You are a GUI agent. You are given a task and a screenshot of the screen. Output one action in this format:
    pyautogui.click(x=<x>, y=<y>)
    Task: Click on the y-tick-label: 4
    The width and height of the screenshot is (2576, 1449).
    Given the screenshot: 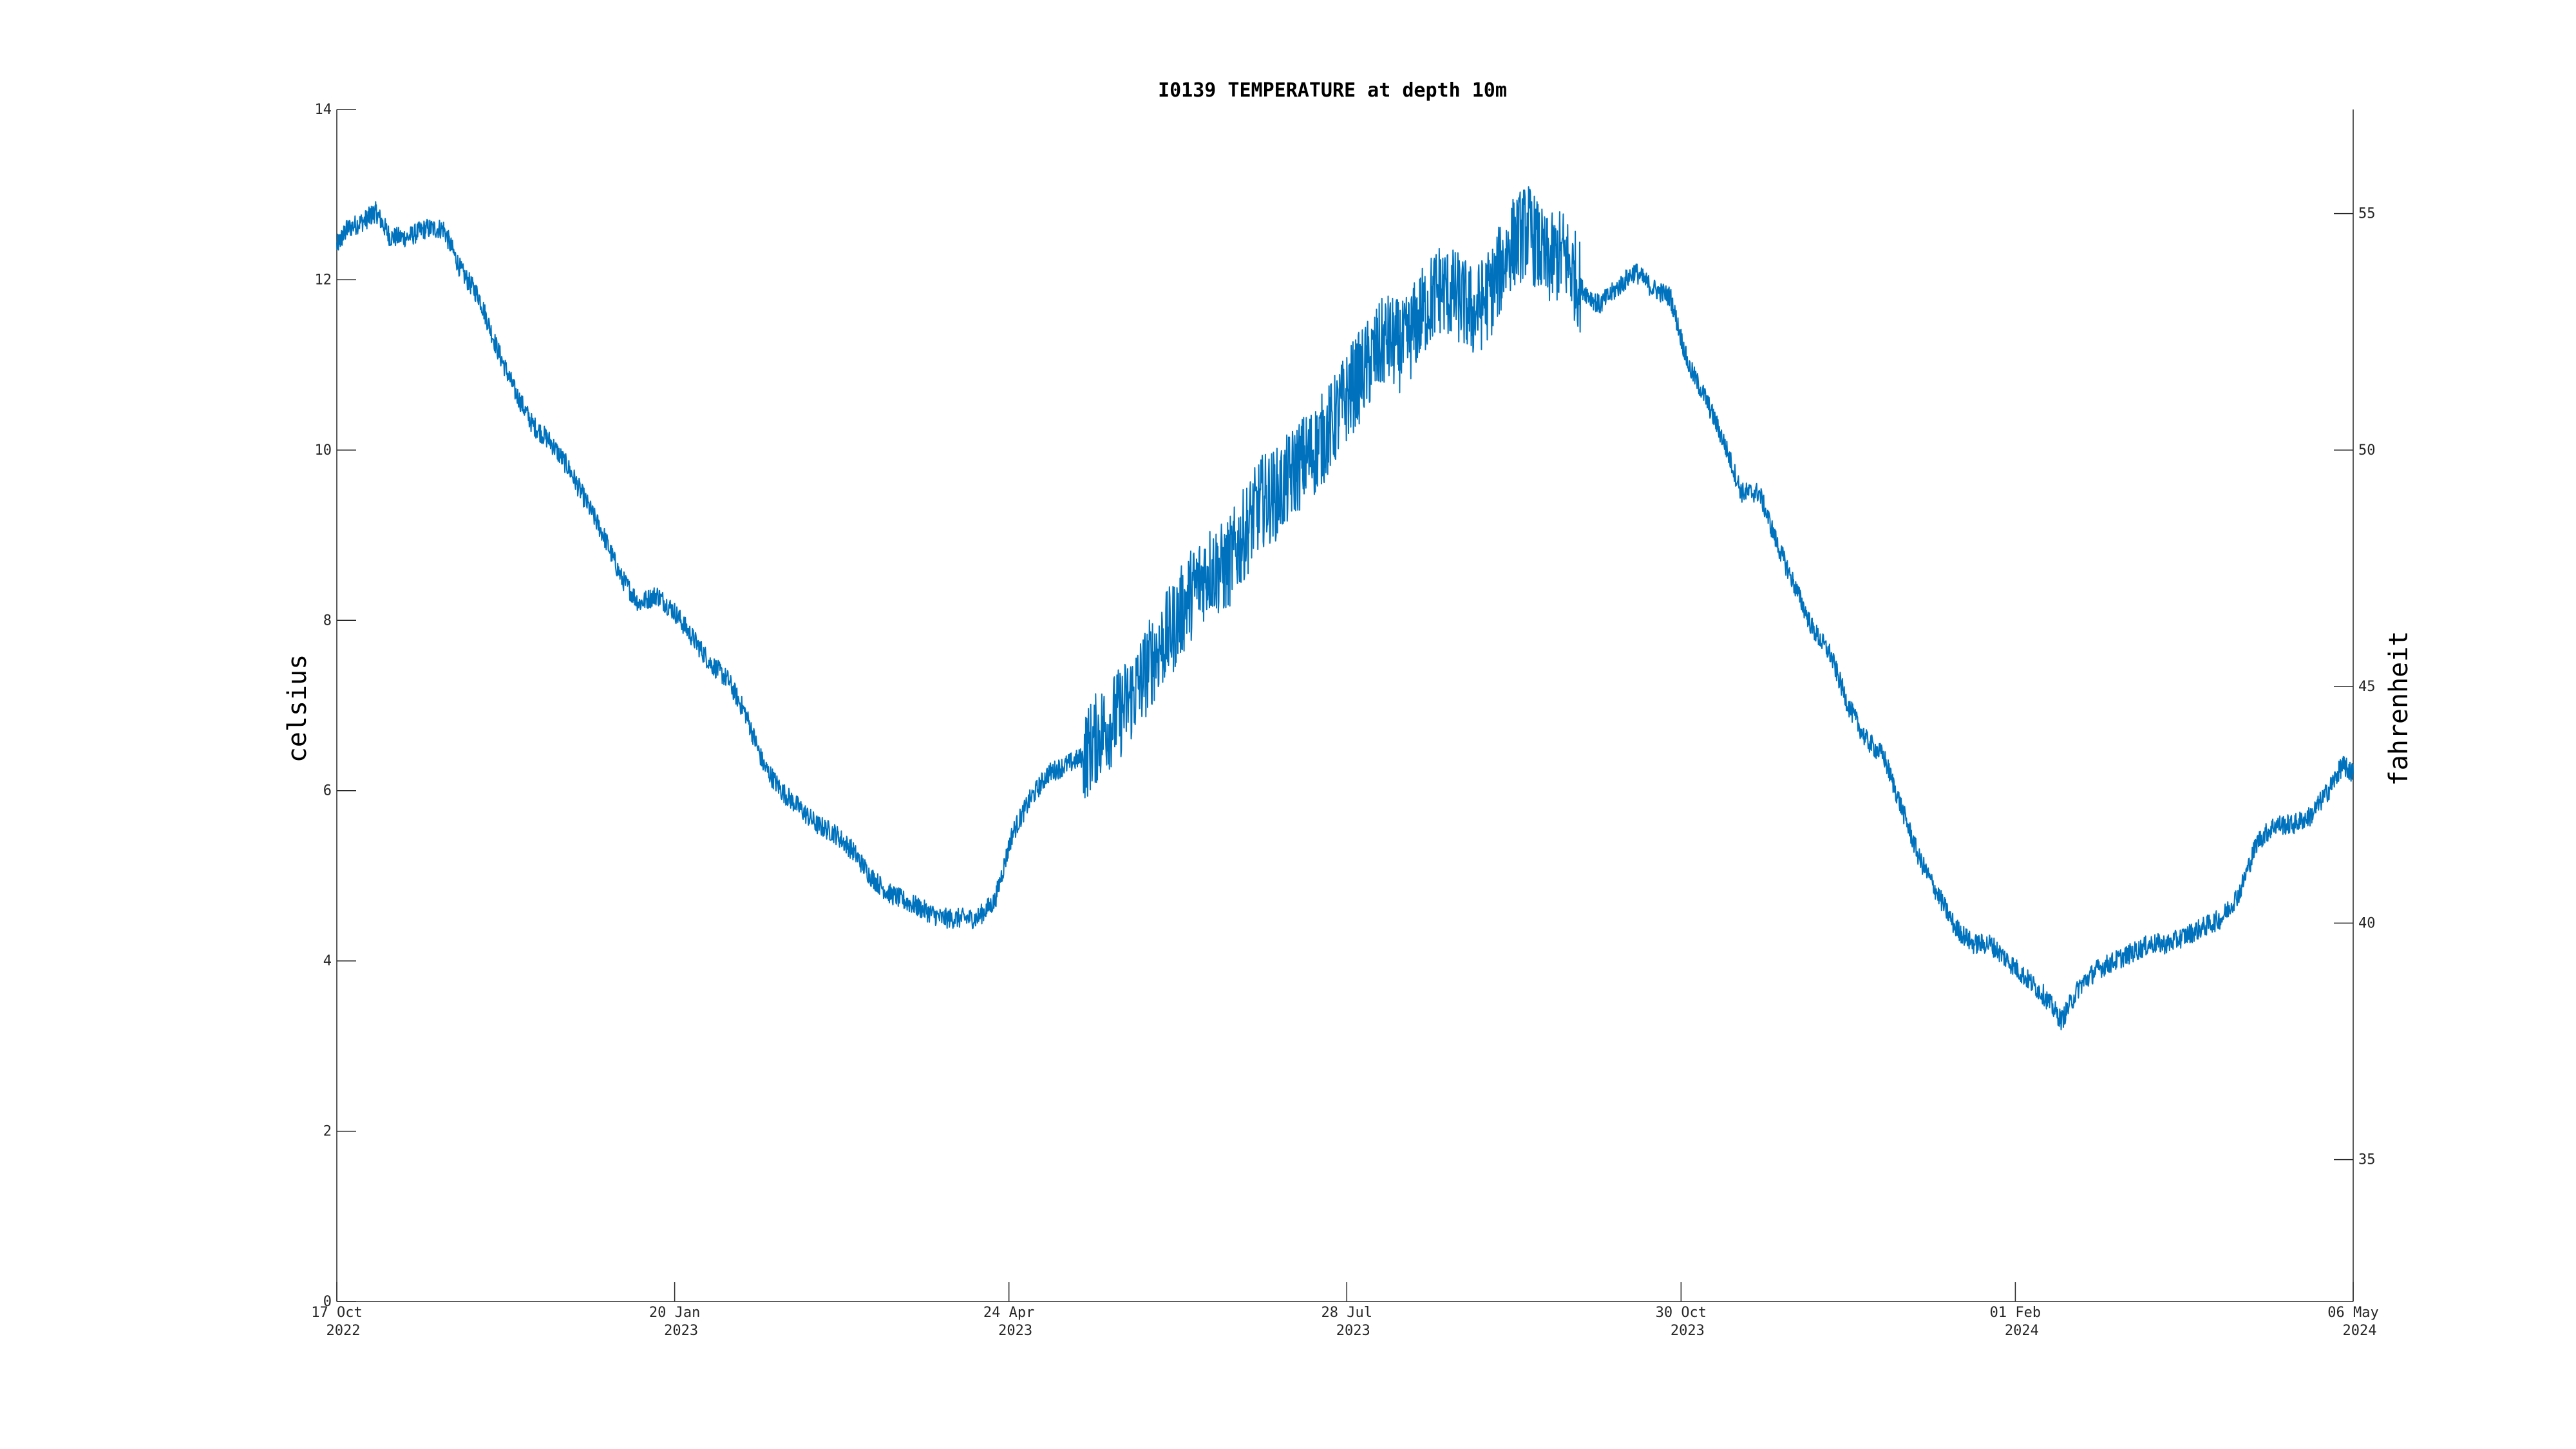 What is the action you would take?
    pyautogui.click(x=327, y=961)
    